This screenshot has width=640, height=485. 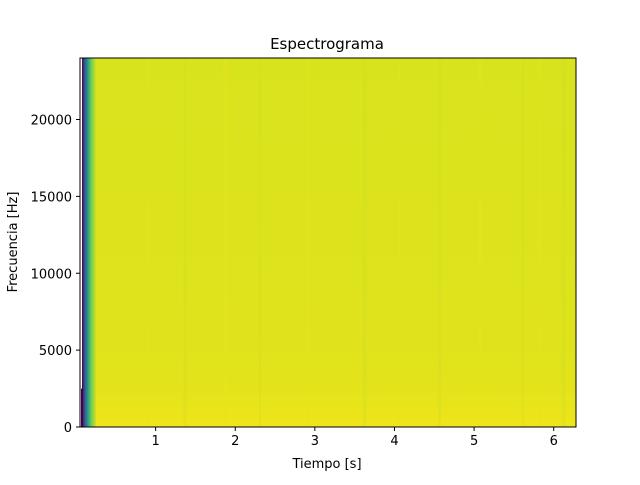 I want to click on x-tick-label: 1, so click(x=155, y=441).